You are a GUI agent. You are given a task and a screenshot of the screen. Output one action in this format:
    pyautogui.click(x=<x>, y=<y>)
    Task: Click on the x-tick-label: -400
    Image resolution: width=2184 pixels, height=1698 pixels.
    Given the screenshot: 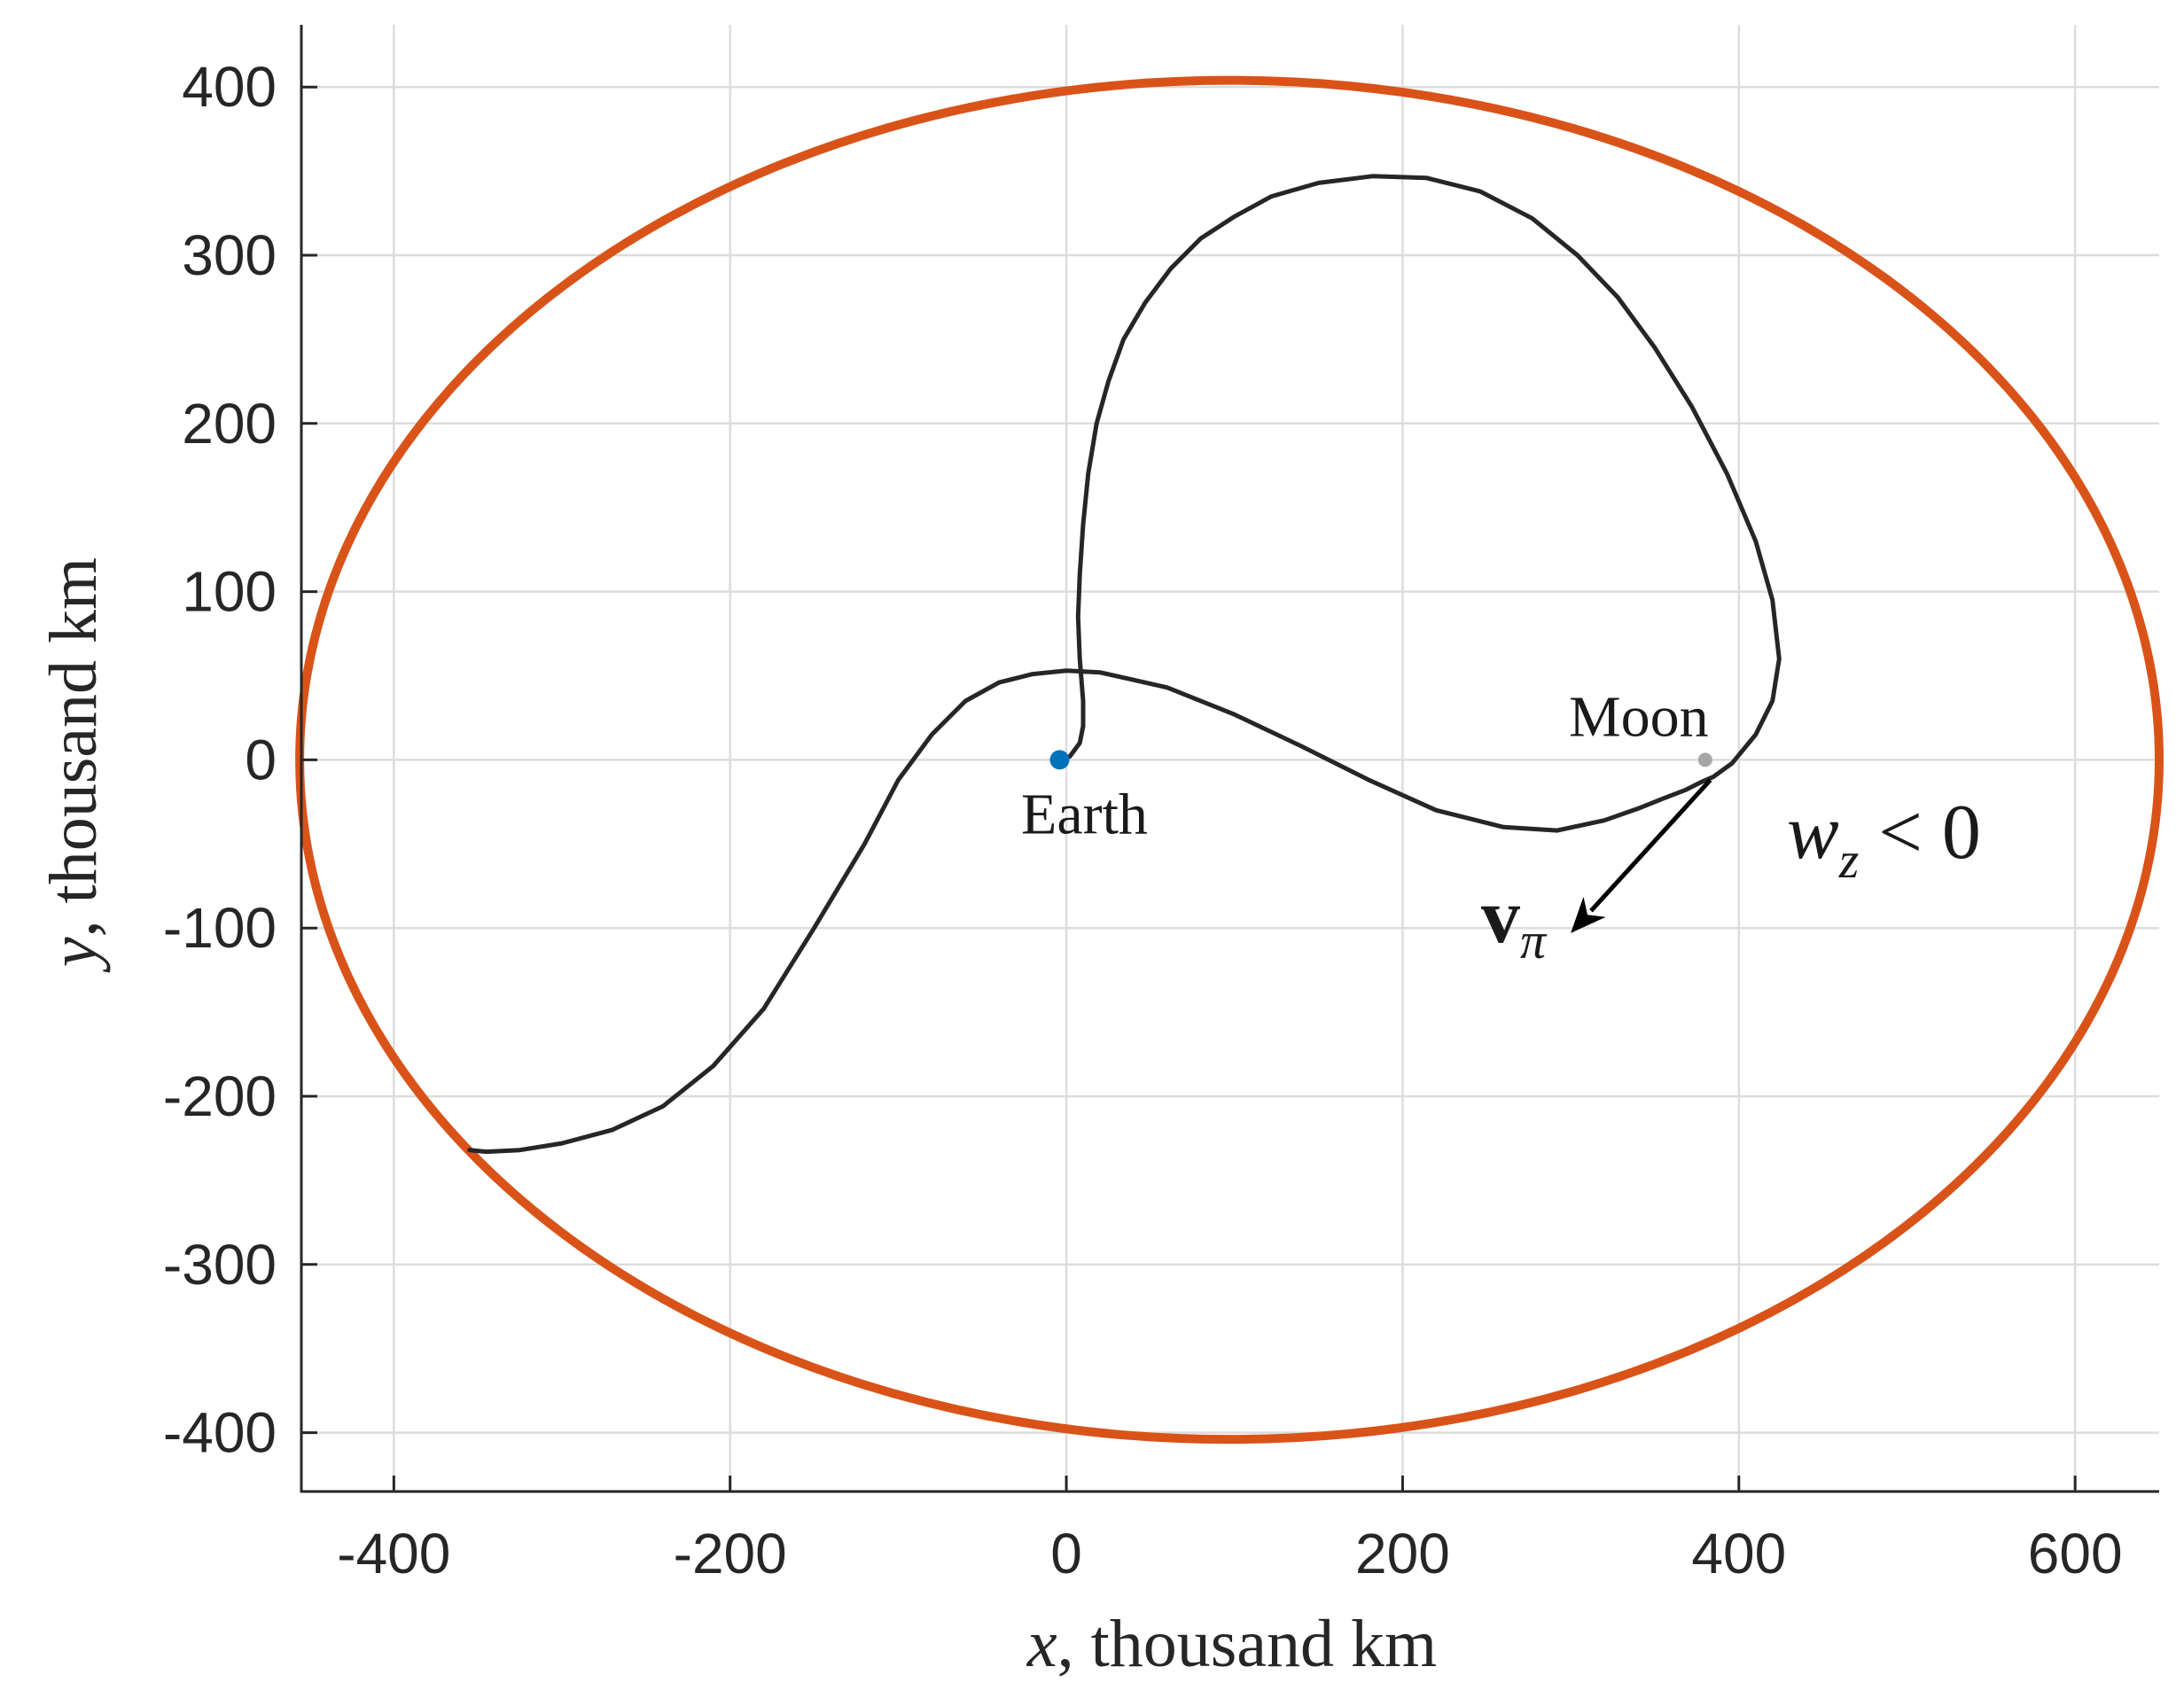 What is the action you would take?
    pyautogui.click(x=393, y=1553)
    